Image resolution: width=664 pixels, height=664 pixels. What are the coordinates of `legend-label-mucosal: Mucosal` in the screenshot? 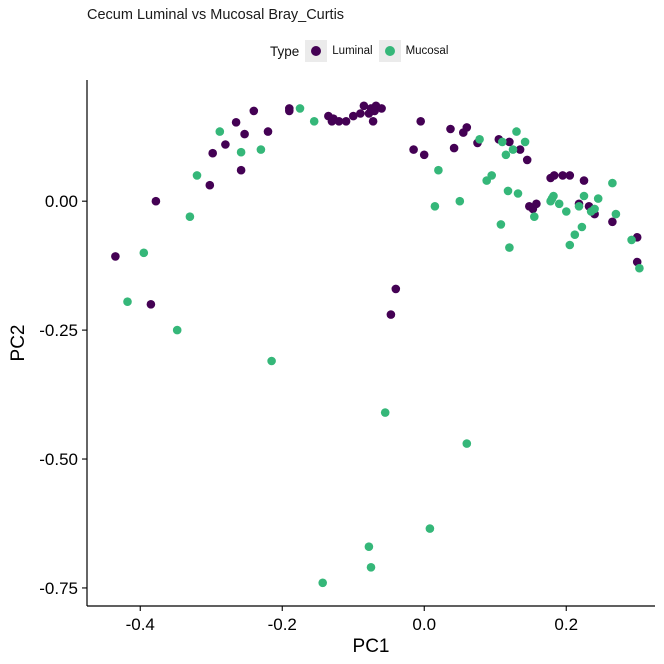 It's located at (427, 51).